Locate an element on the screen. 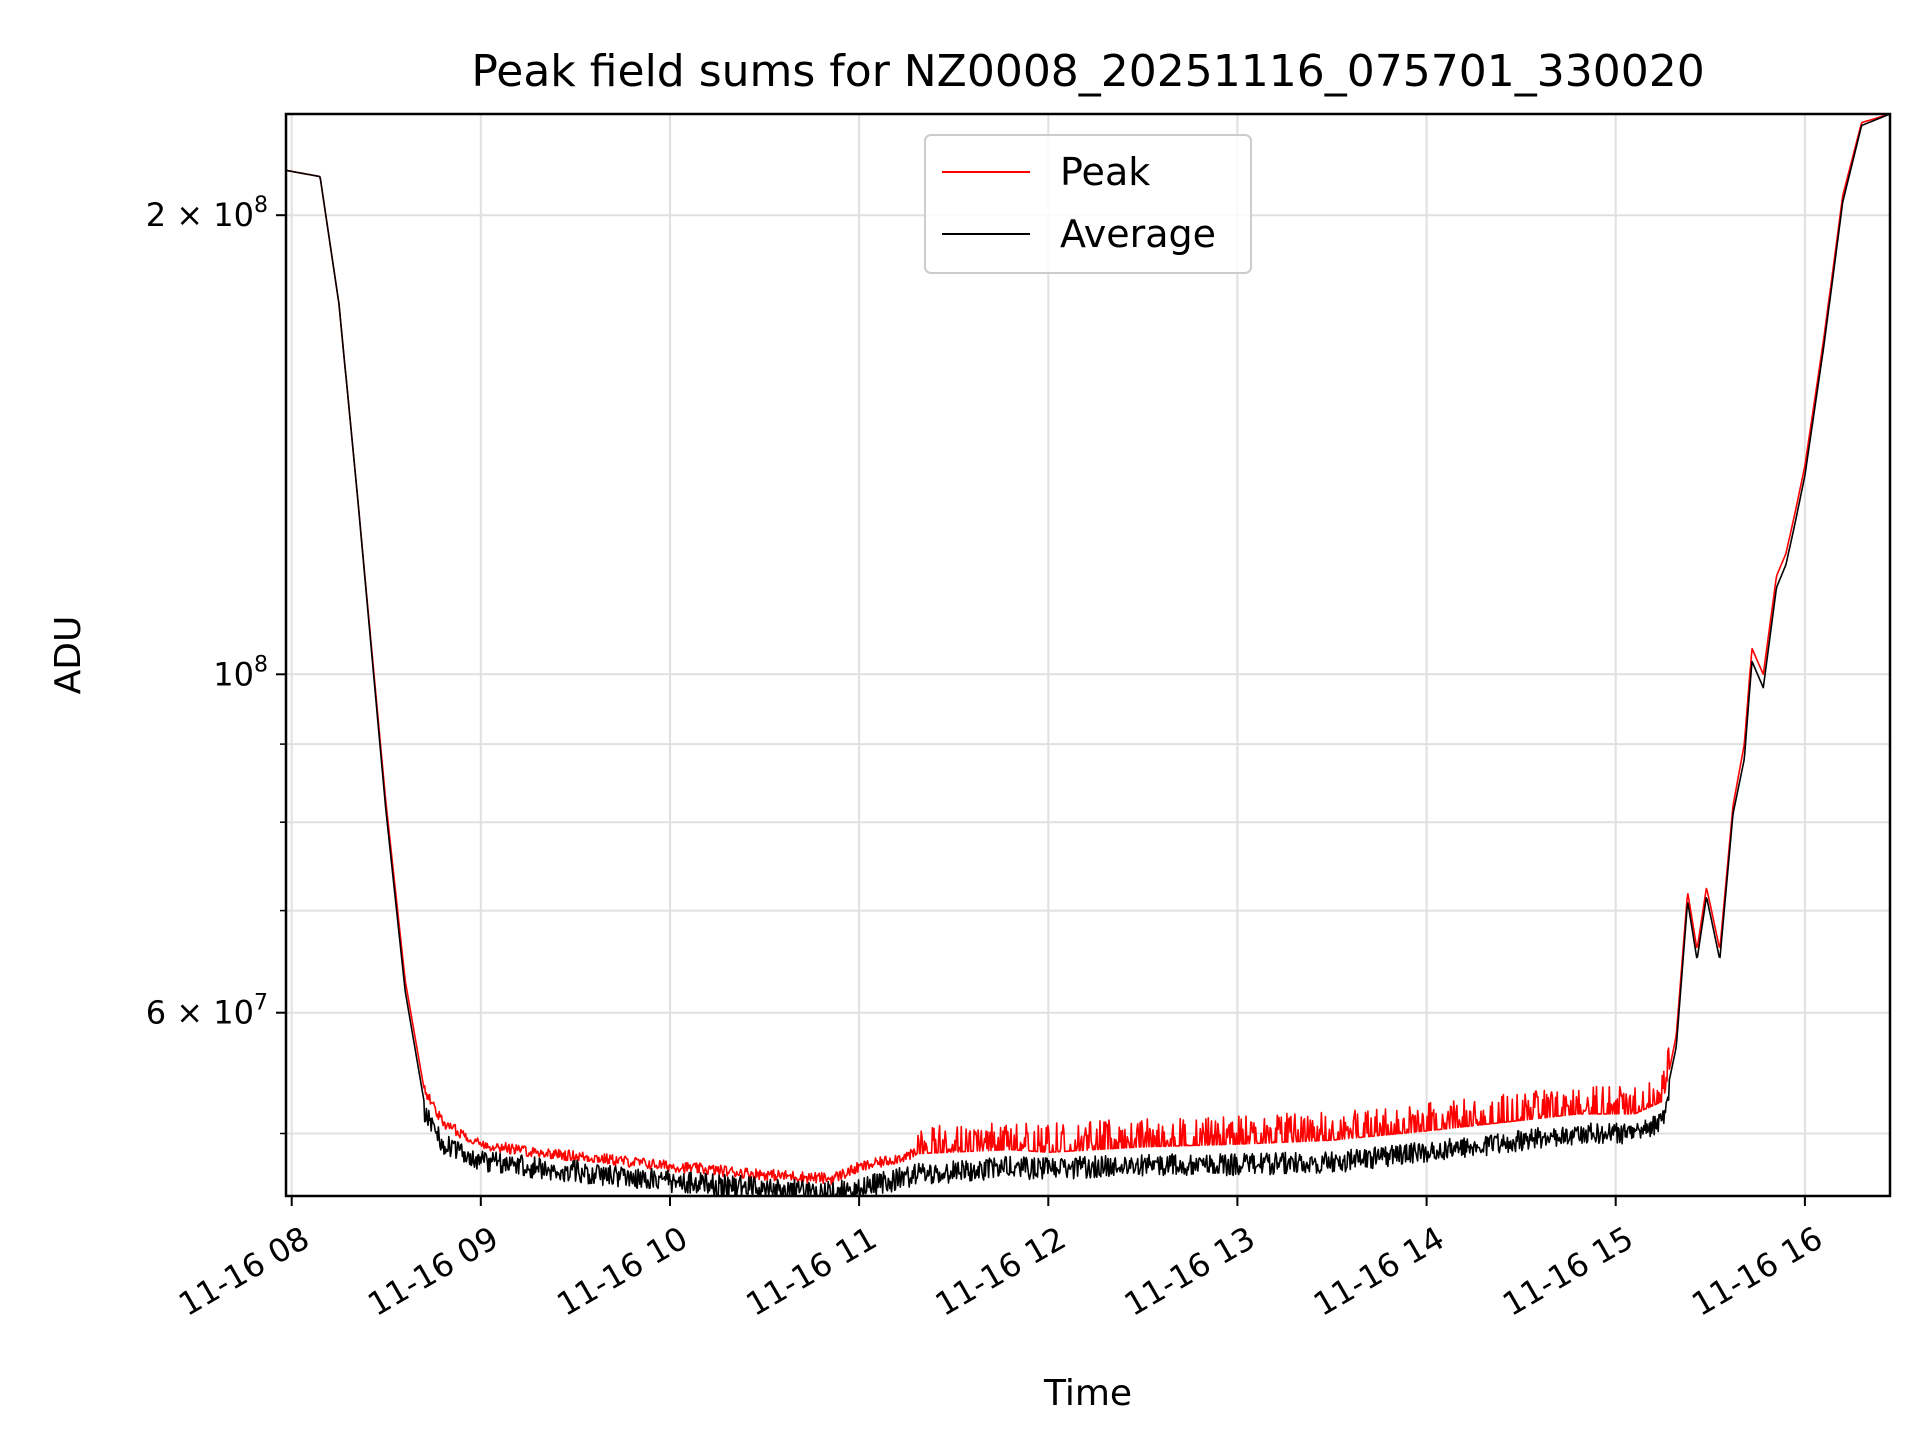 The height and width of the screenshot is (1440, 1920). legend-label-peak: Peak is located at coordinates (1105, 172).